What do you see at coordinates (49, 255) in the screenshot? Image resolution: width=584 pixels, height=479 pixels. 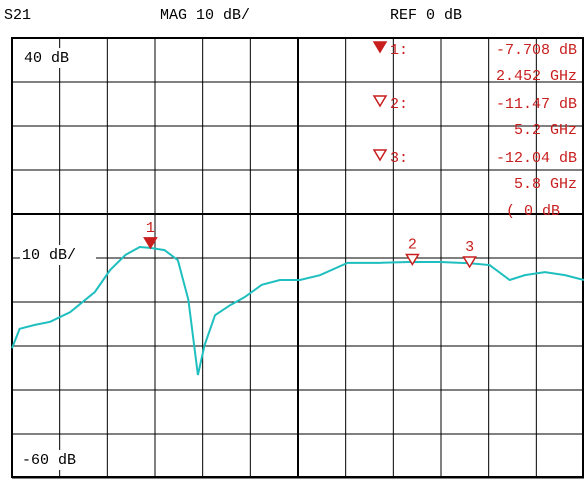 I see `scale-label: 10 dB/` at bounding box center [49, 255].